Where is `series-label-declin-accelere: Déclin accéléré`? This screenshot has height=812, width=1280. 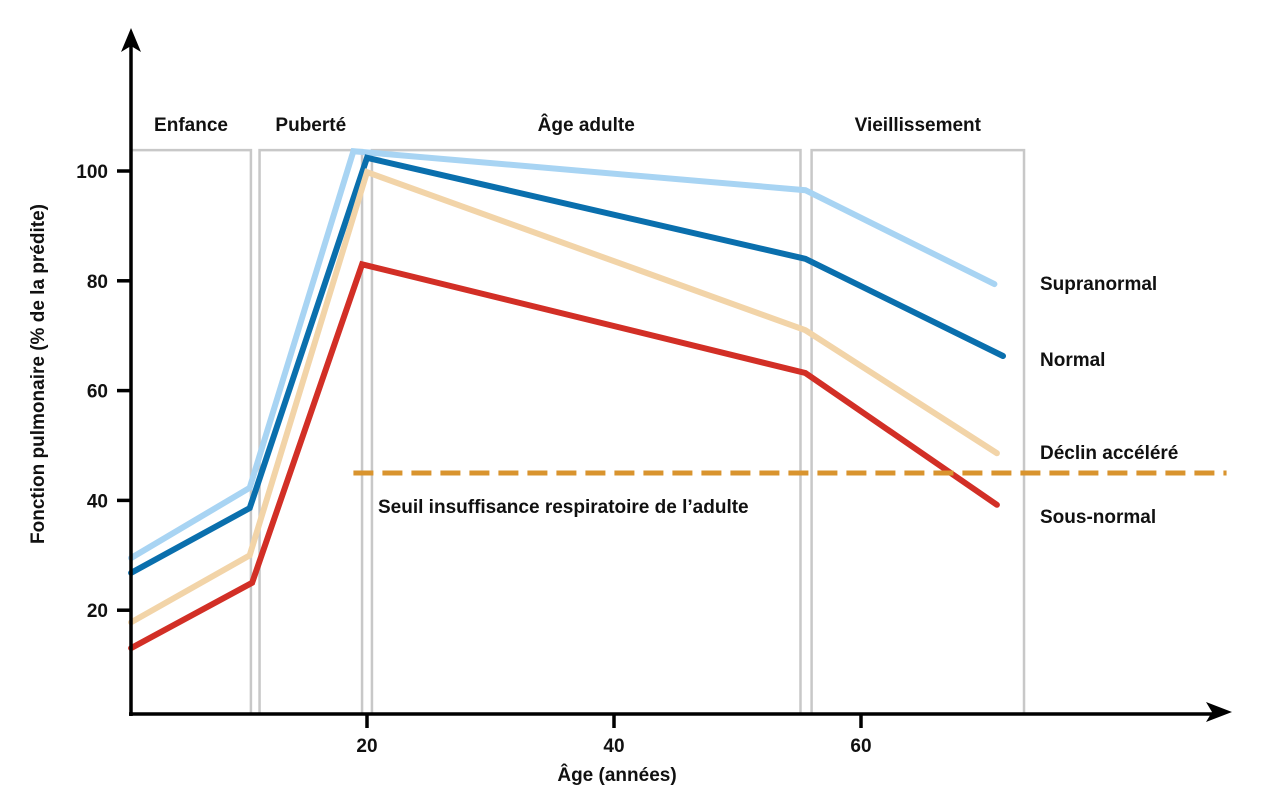 series-label-declin-accelere: Déclin accéléré is located at coordinates (1109, 453).